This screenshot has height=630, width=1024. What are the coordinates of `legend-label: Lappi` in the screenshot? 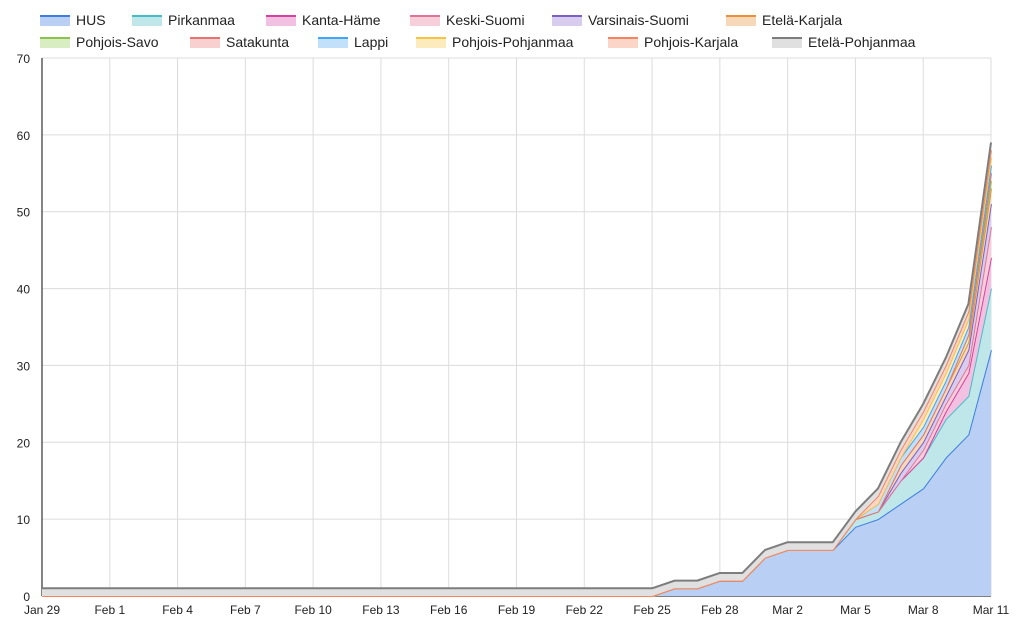 It's located at (371, 42).